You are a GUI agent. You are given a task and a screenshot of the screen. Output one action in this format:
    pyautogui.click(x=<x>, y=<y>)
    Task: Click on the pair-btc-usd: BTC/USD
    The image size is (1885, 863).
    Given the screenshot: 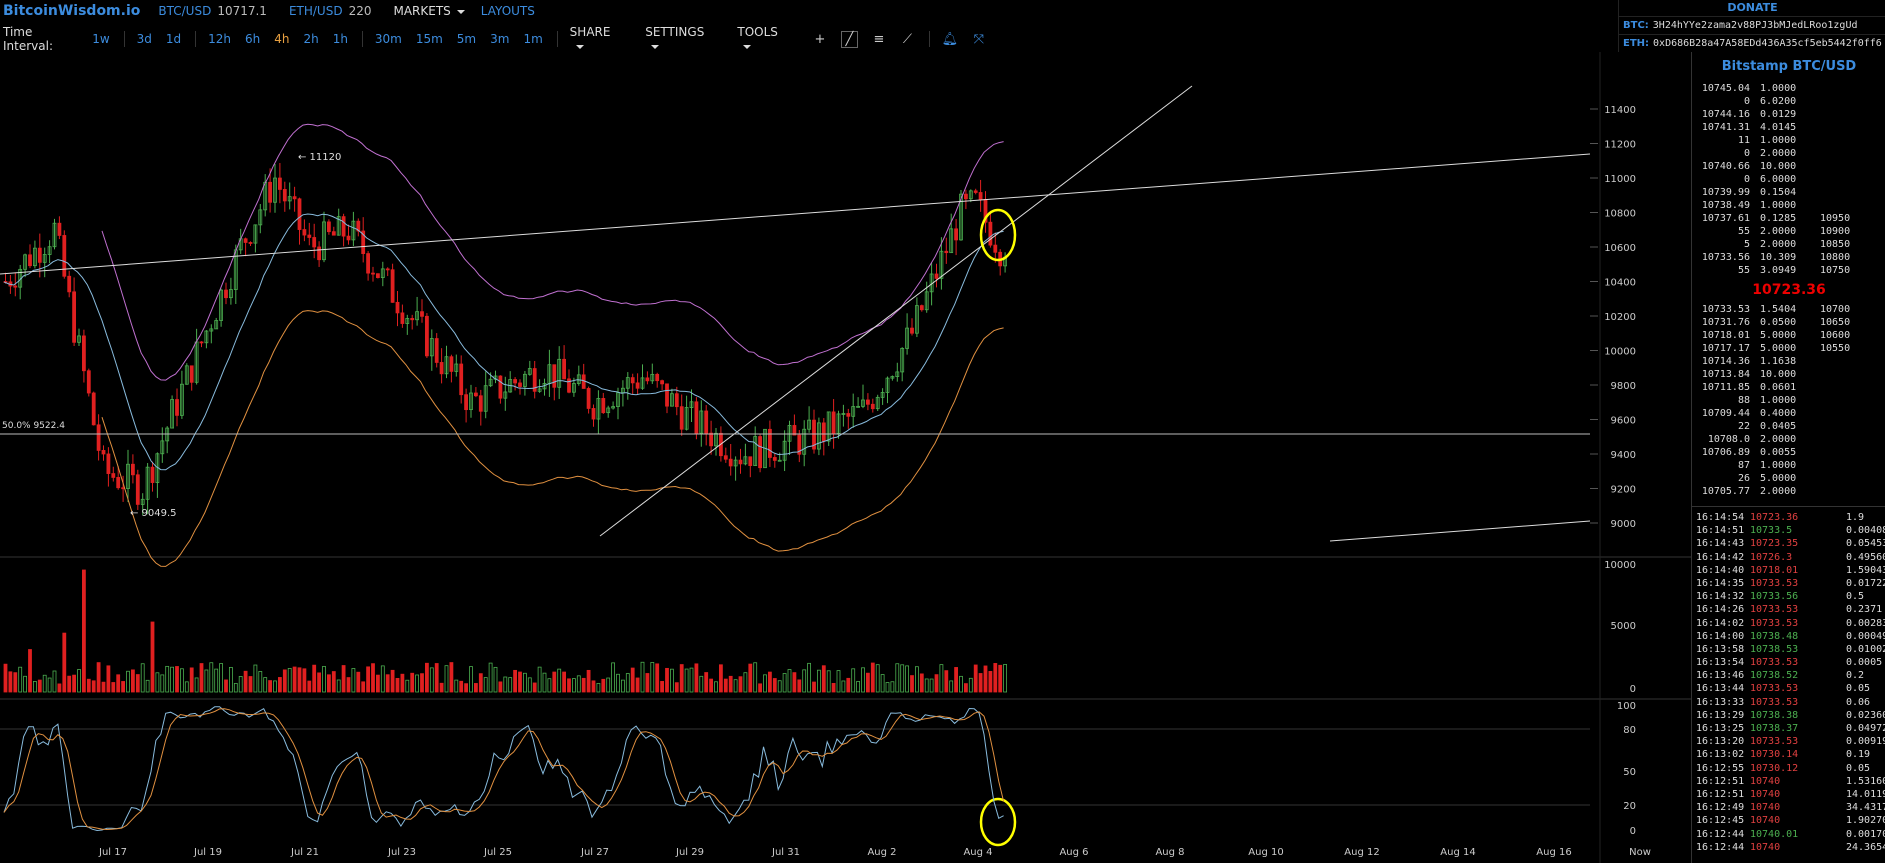 What is the action you would take?
    pyautogui.click(x=185, y=11)
    